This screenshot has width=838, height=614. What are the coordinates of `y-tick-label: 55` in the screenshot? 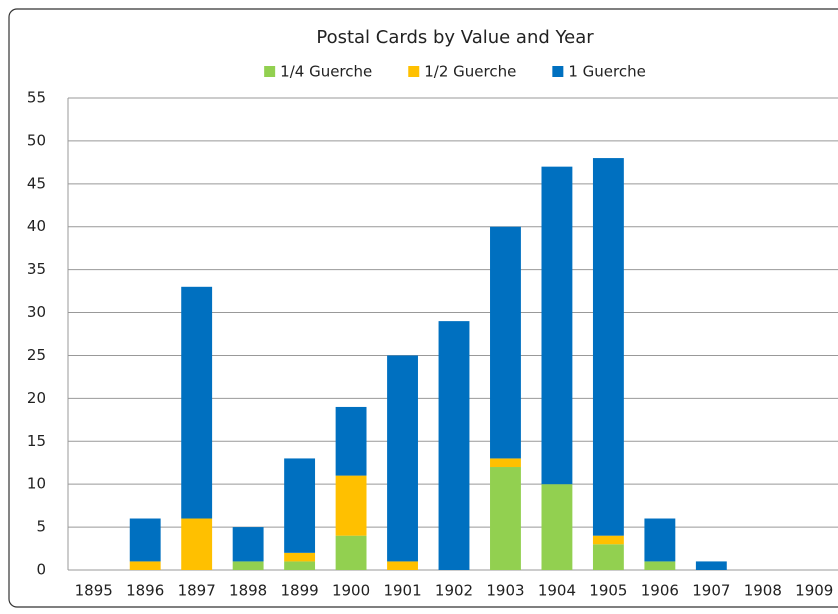 It's located at (36, 98).